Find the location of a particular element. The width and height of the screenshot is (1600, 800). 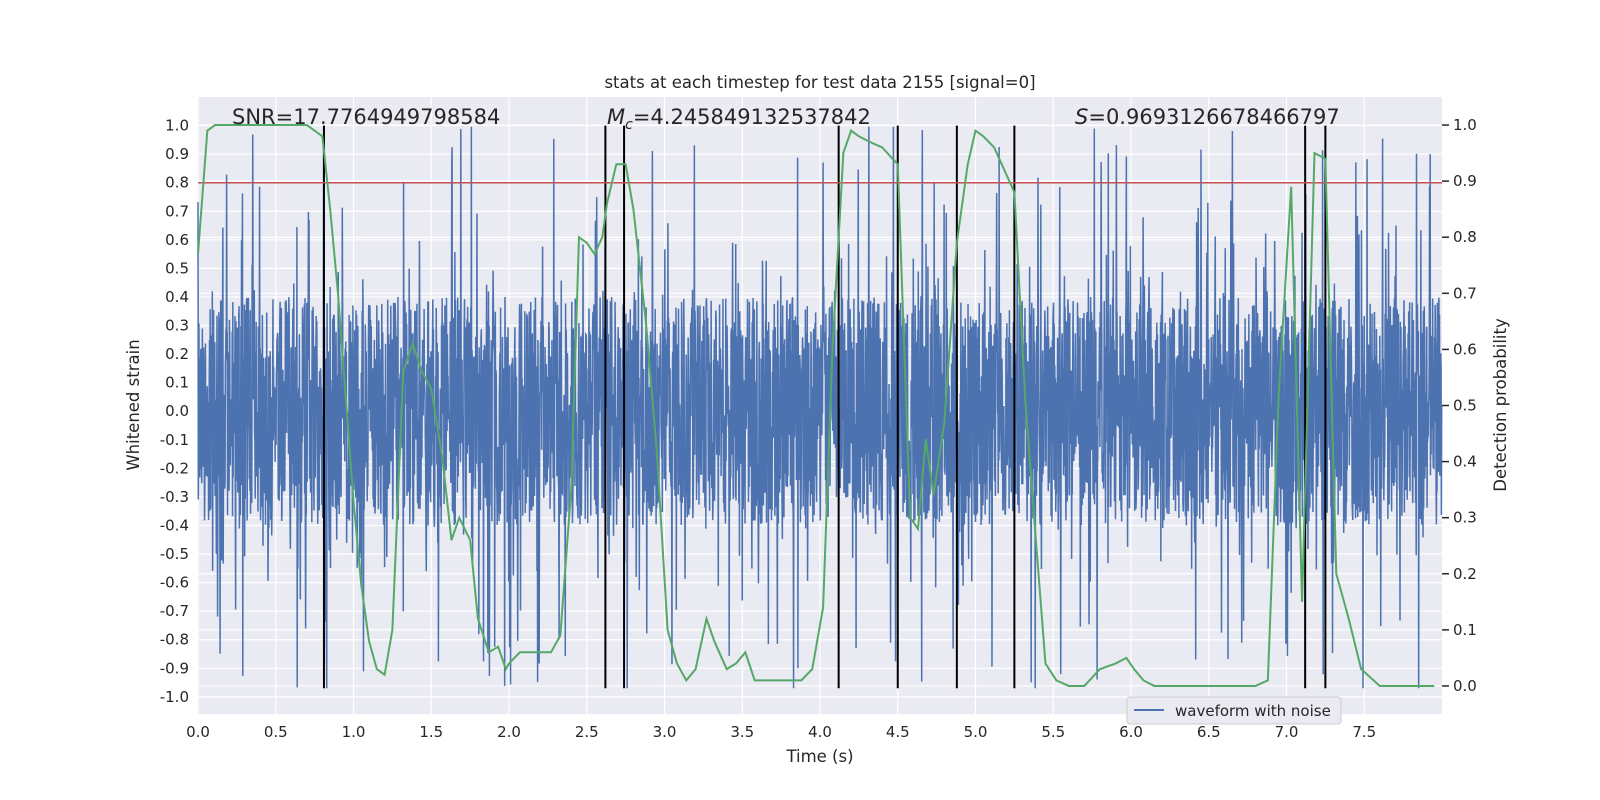

y-right-tick-label: 0.2 is located at coordinates (1465, 574).